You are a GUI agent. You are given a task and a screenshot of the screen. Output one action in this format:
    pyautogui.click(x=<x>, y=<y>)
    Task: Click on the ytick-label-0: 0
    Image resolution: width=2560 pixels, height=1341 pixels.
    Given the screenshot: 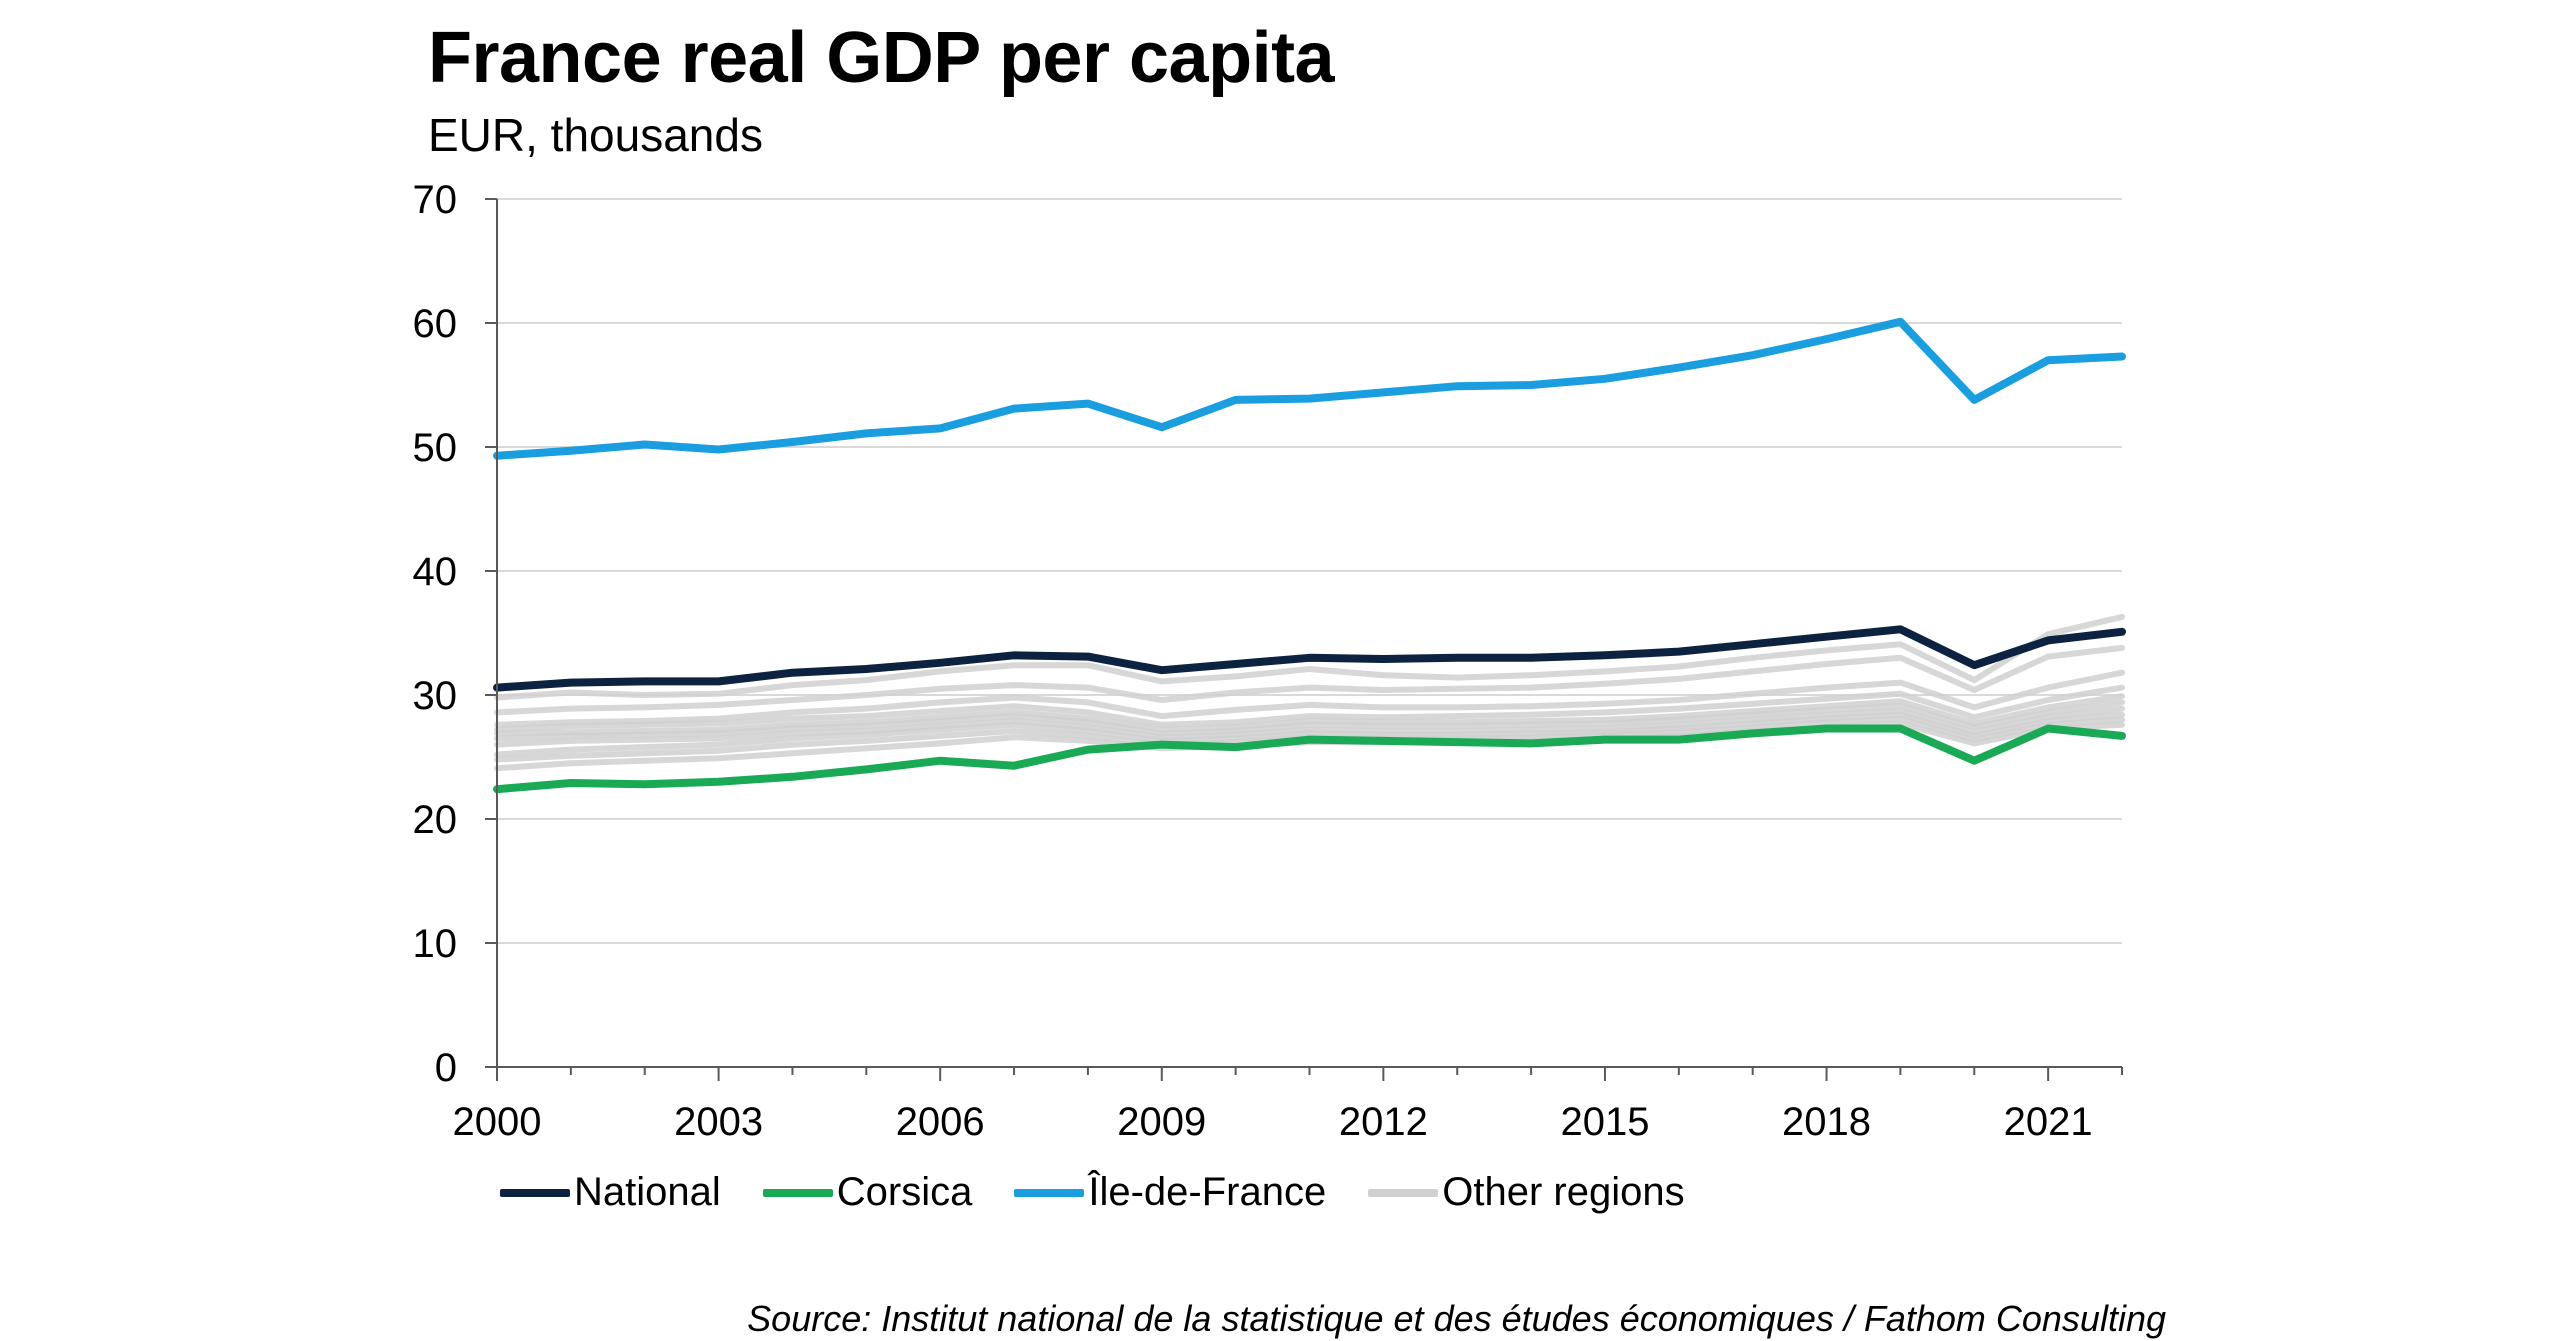 What is the action you would take?
    pyautogui.click(x=446, y=1068)
    